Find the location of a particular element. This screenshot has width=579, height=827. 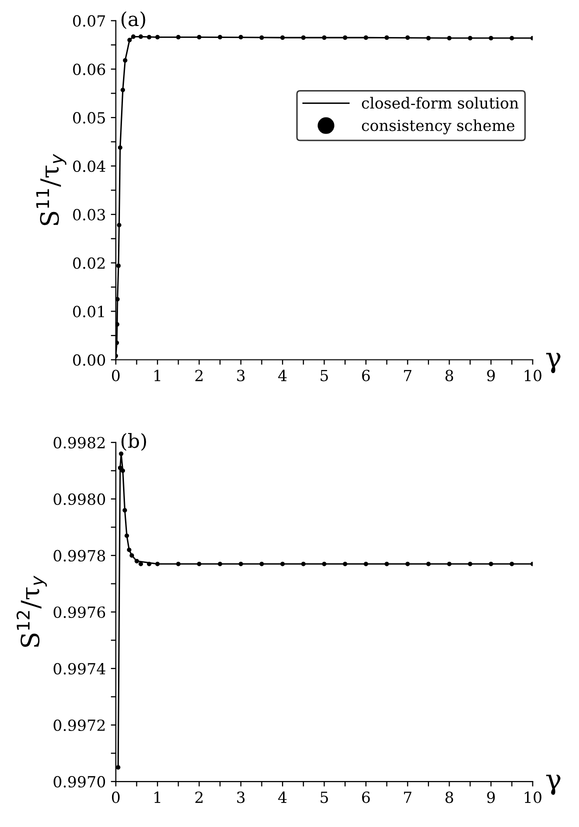

legend-label: closed-form solution is located at coordinates (440, 102).